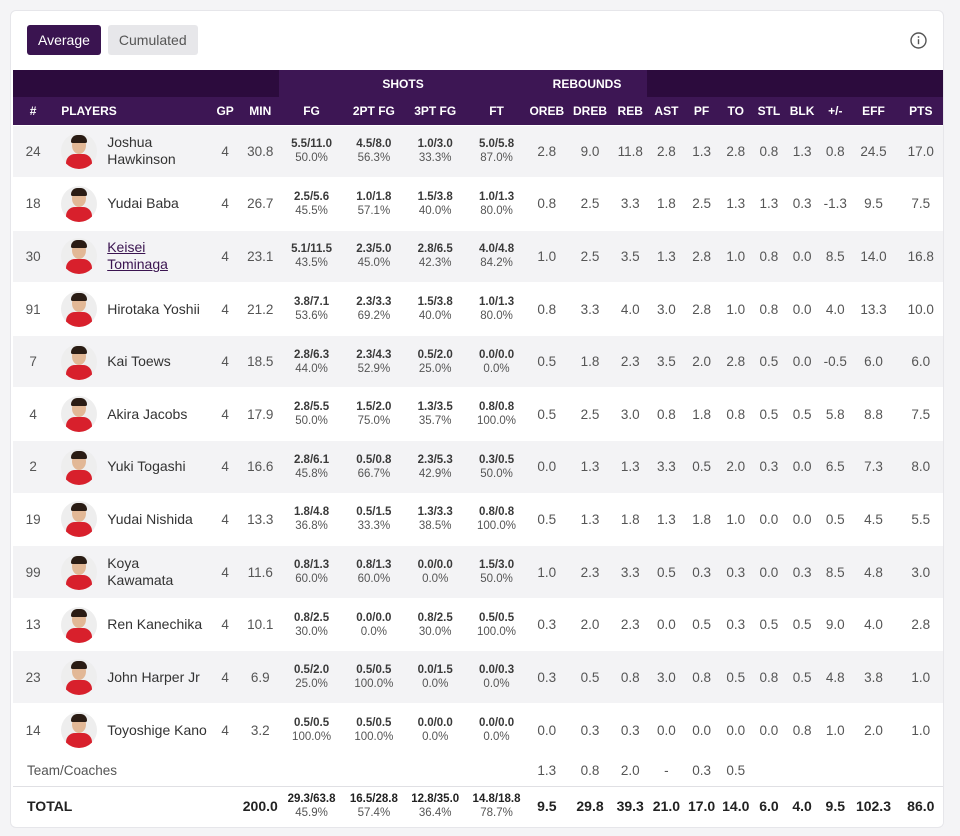  I want to click on col-header: FT, so click(496, 111).